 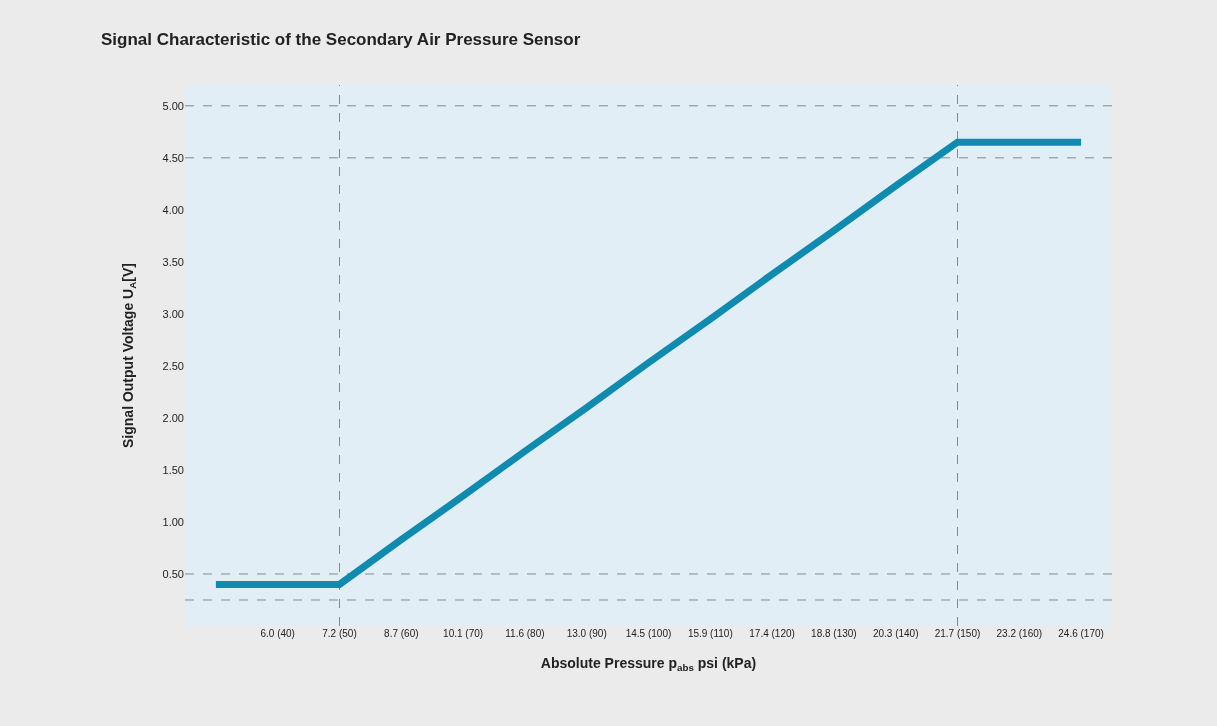 What do you see at coordinates (525, 633) in the screenshot?
I see `x-tick-label: 11.6 (80)` at bounding box center [525, 633].